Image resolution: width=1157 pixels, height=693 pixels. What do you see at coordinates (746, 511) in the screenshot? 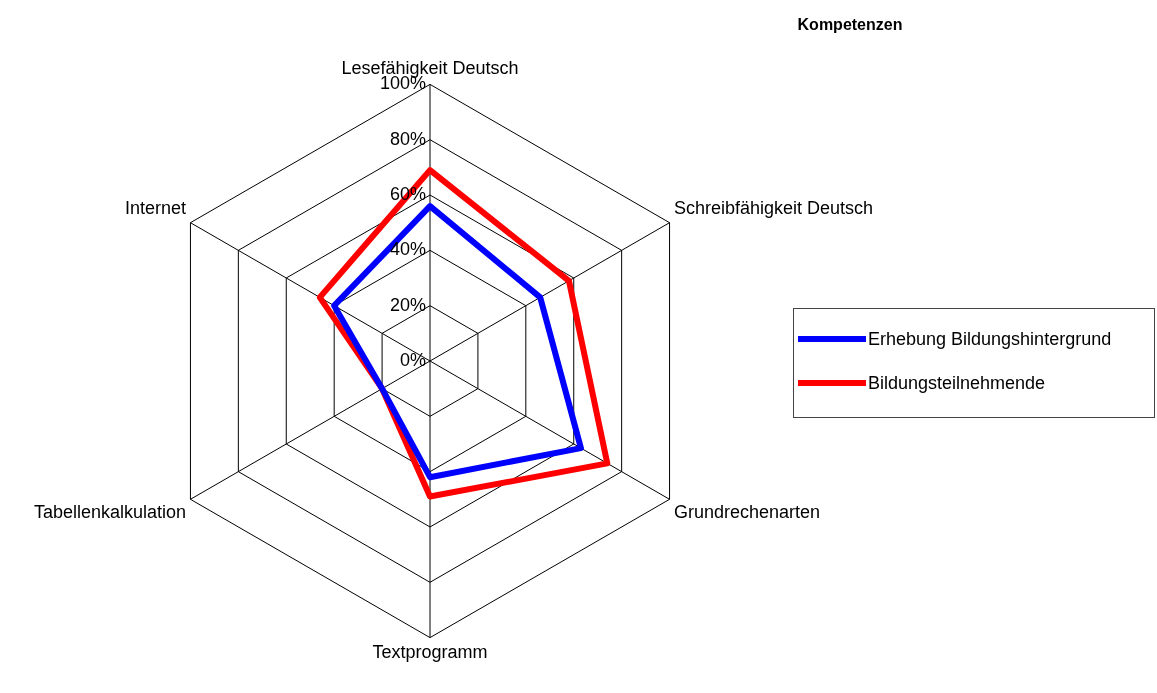
I see `spoke-label: Grundrechenarten` at bounding box center [746, 511].